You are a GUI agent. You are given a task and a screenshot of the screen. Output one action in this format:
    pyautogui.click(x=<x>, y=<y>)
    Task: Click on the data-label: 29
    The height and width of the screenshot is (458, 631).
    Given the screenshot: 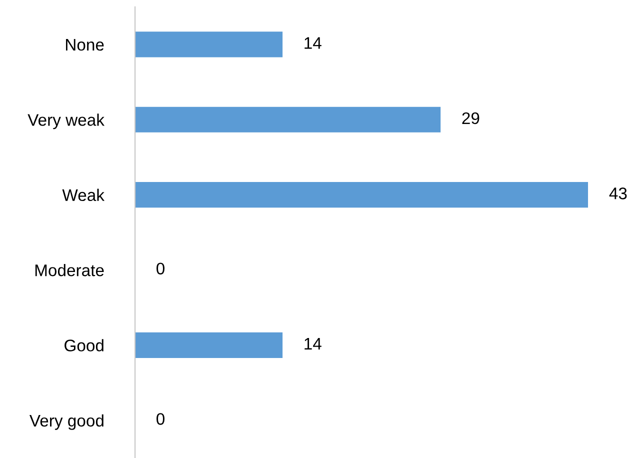 What is the action you would take?
    pyautogui.click(x=471, y=118)
    